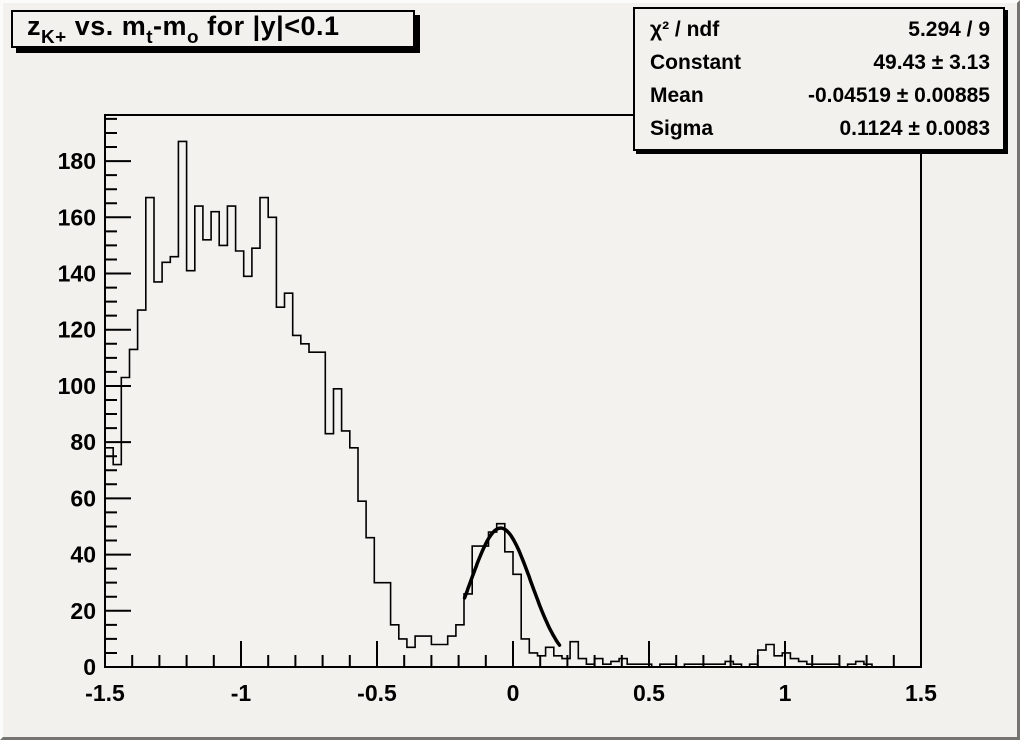 The height and width of the screenshot is (740, 1020). What do you see at coordinates (77, 330) in the screenshot?
I see `y-tick-label: 120` at bounding box center [77, 330].